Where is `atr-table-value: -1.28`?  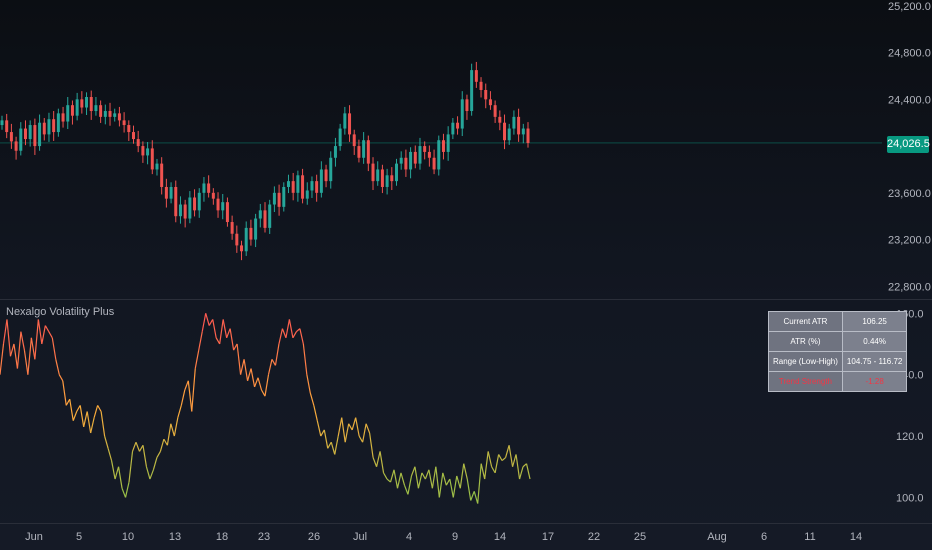
atr-table-value: -1.28 is located at coordinates (874, 381).